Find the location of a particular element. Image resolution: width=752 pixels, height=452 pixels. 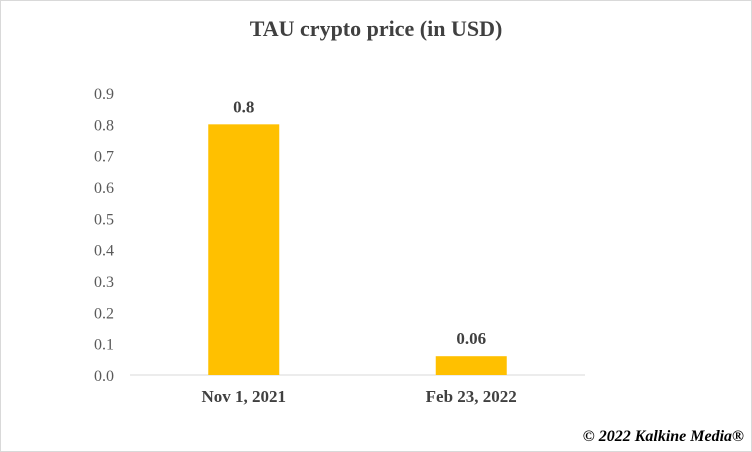

y-tick-label: 0.8 is located at coordinates (104, 125).